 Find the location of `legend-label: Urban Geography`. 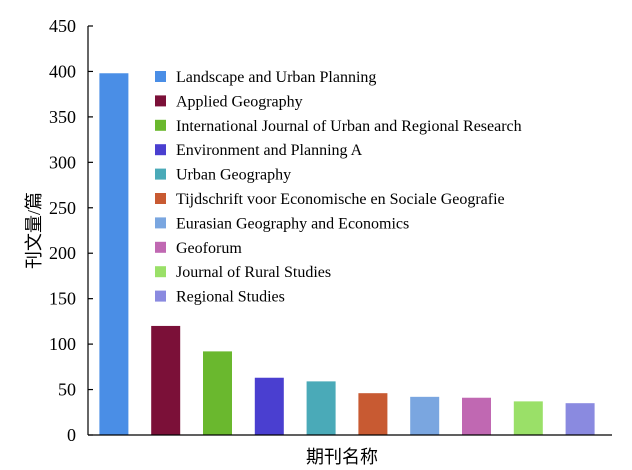

legend-label: Urban Geography is located at coordinates (233, 175).